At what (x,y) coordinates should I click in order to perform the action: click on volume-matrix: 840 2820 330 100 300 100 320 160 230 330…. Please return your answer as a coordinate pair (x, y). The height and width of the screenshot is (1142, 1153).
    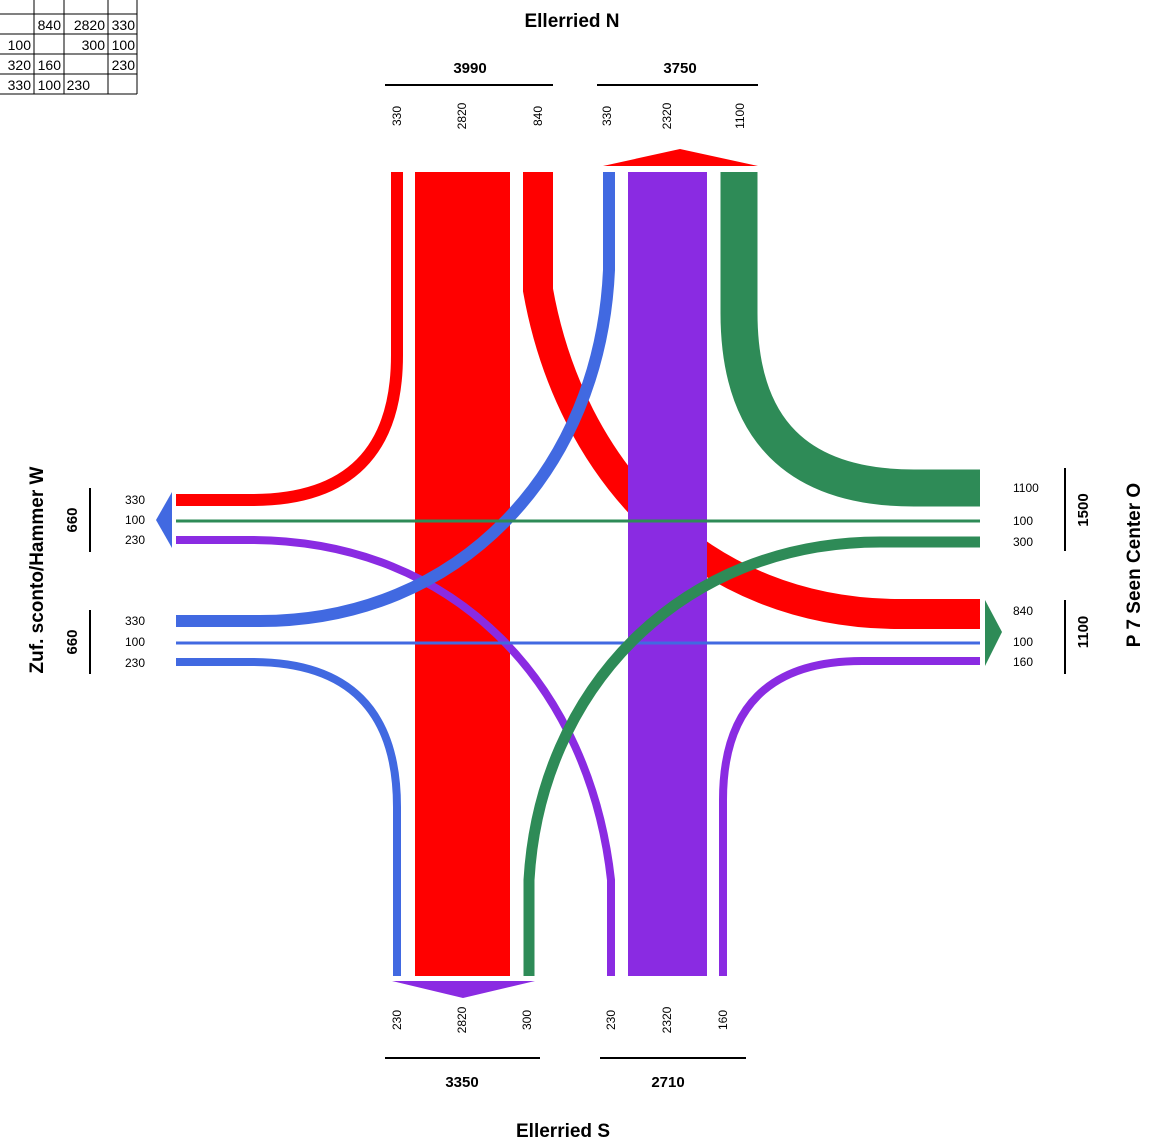
    Looking at the image, I should click on (69, 47).